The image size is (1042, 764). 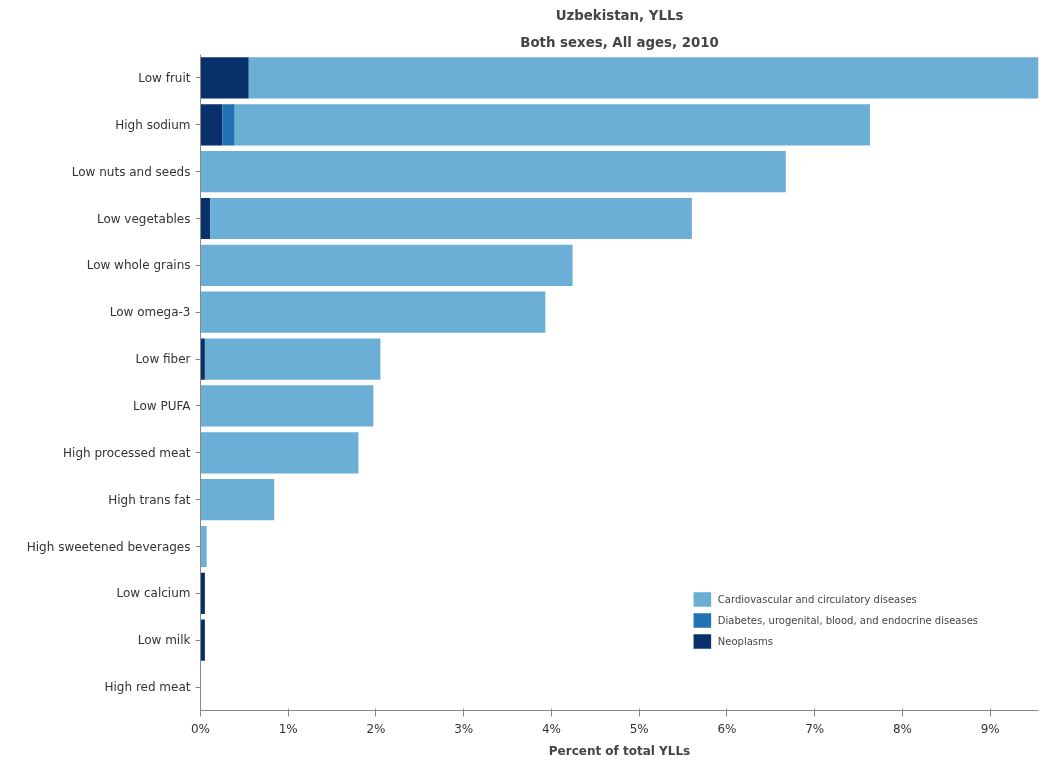 I want to click on y-tick-label: Low whole grains, so click(x=138, y=265).